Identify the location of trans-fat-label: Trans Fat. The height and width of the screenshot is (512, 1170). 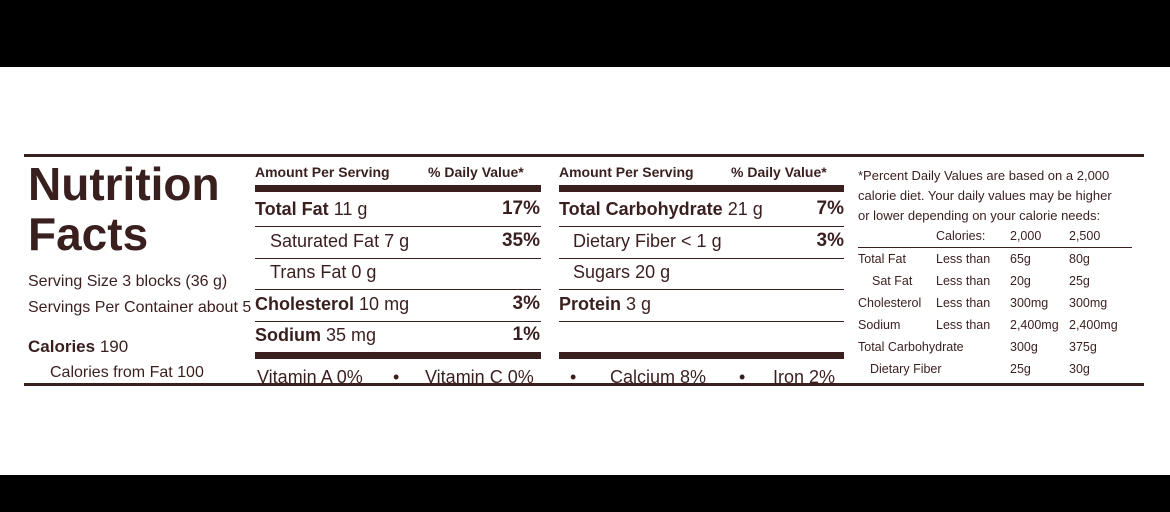
(308, 272).